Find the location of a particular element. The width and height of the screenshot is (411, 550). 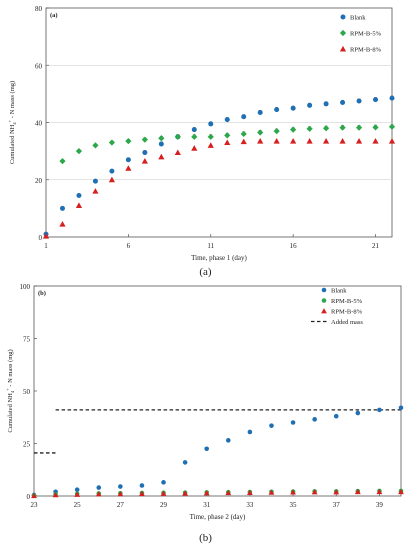

x-axis-label: Time, phase 1 (day) is located at coordinates (219, 258).